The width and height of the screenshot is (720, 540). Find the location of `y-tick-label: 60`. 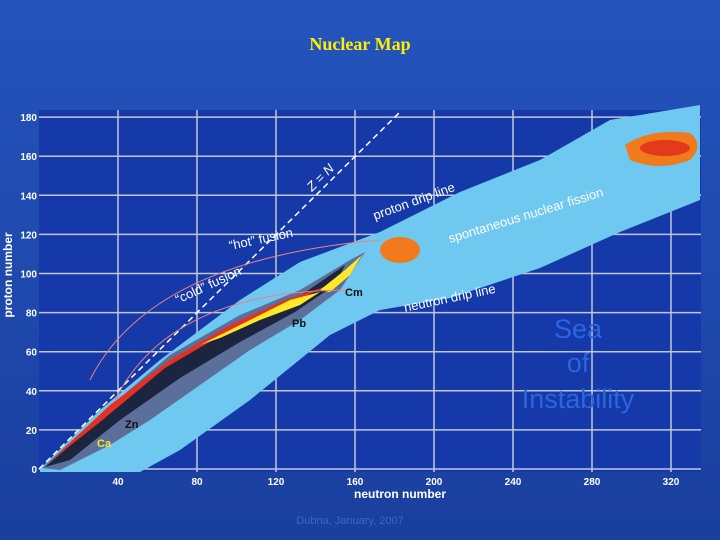

y-tick-label: 60 is located at coordinates (32, 353).